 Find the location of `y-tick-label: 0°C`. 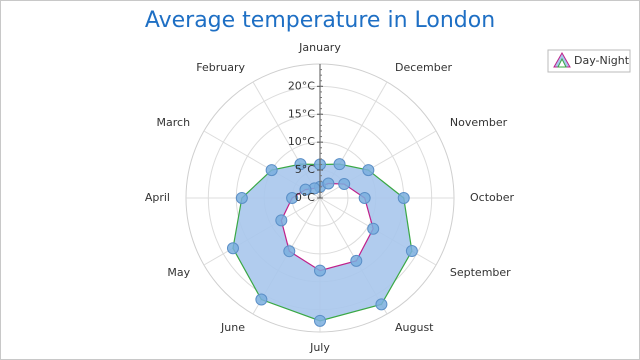

y-tick-label: 0°C is located at coordinates (305, 197).